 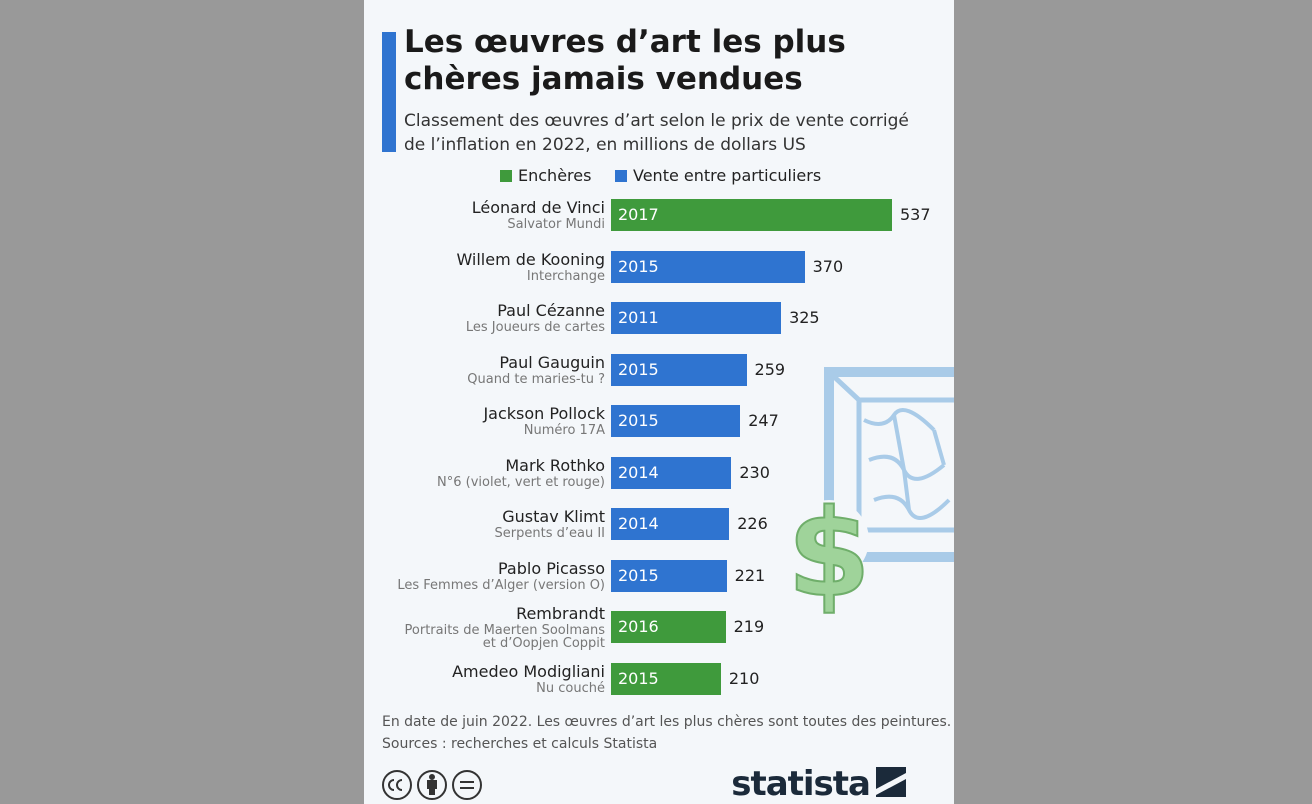 I want to click on category-label: Mark Rothko, so click(x=555, y=465).